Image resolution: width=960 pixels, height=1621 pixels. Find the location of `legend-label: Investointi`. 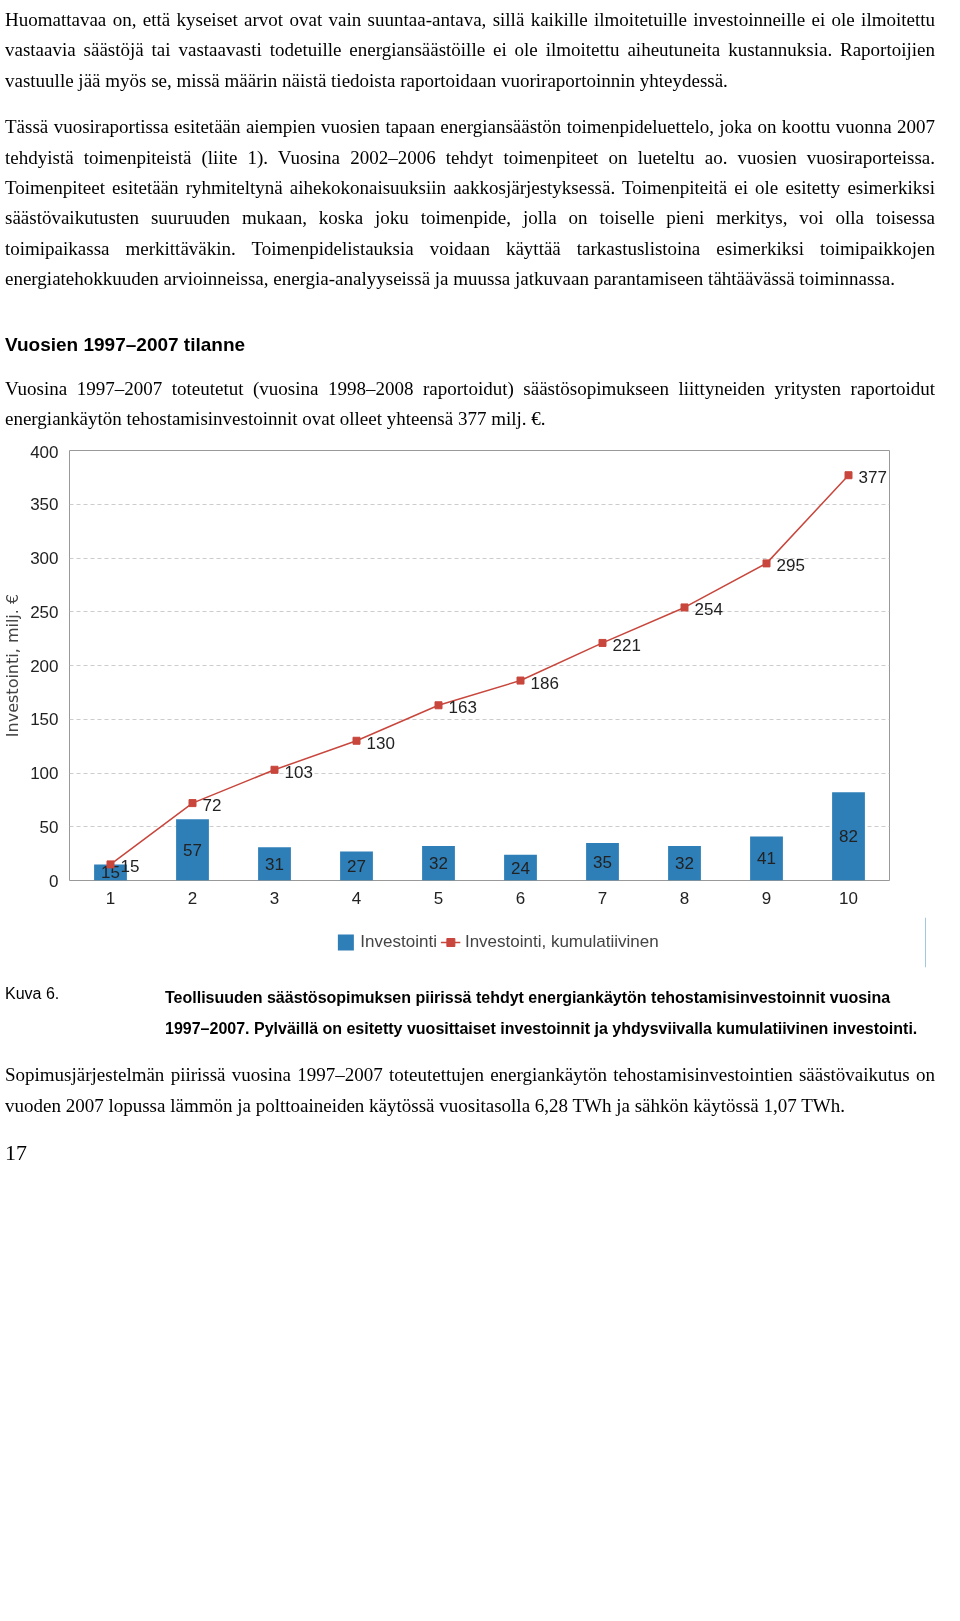

legend-label: Investointi is located at coordinates (398, 942).